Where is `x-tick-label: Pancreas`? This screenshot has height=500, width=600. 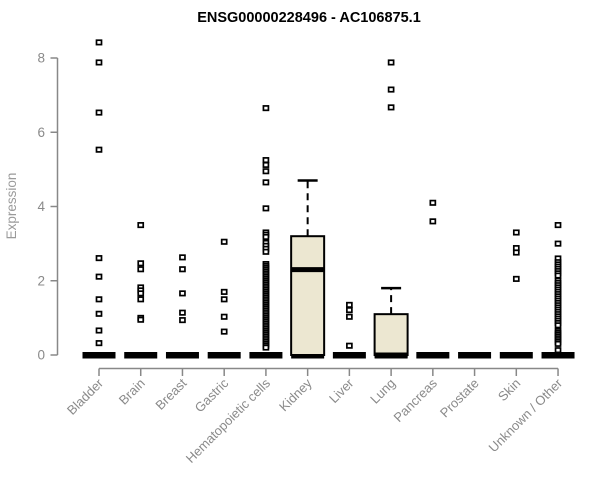 x-tick-label: Pancreas is located at coordinates (416, 400).